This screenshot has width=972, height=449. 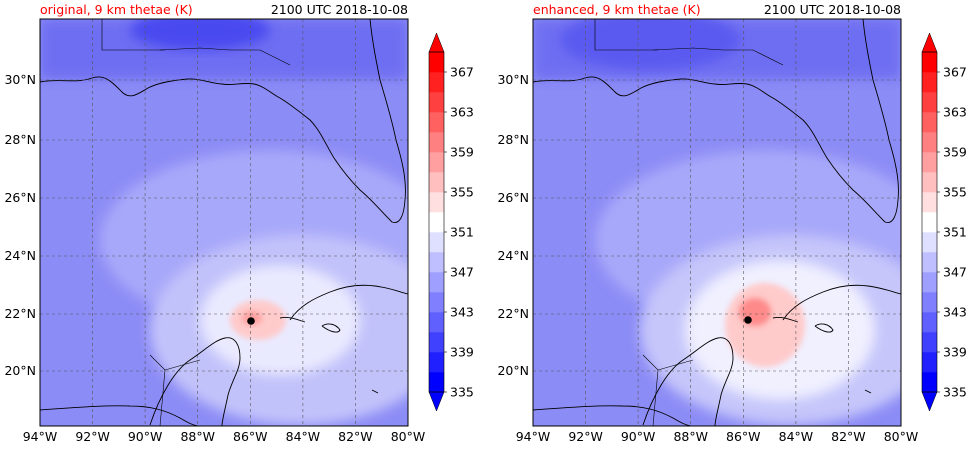 I want to click on colorbar-tick-label: 363, so click(x=955, y=112).